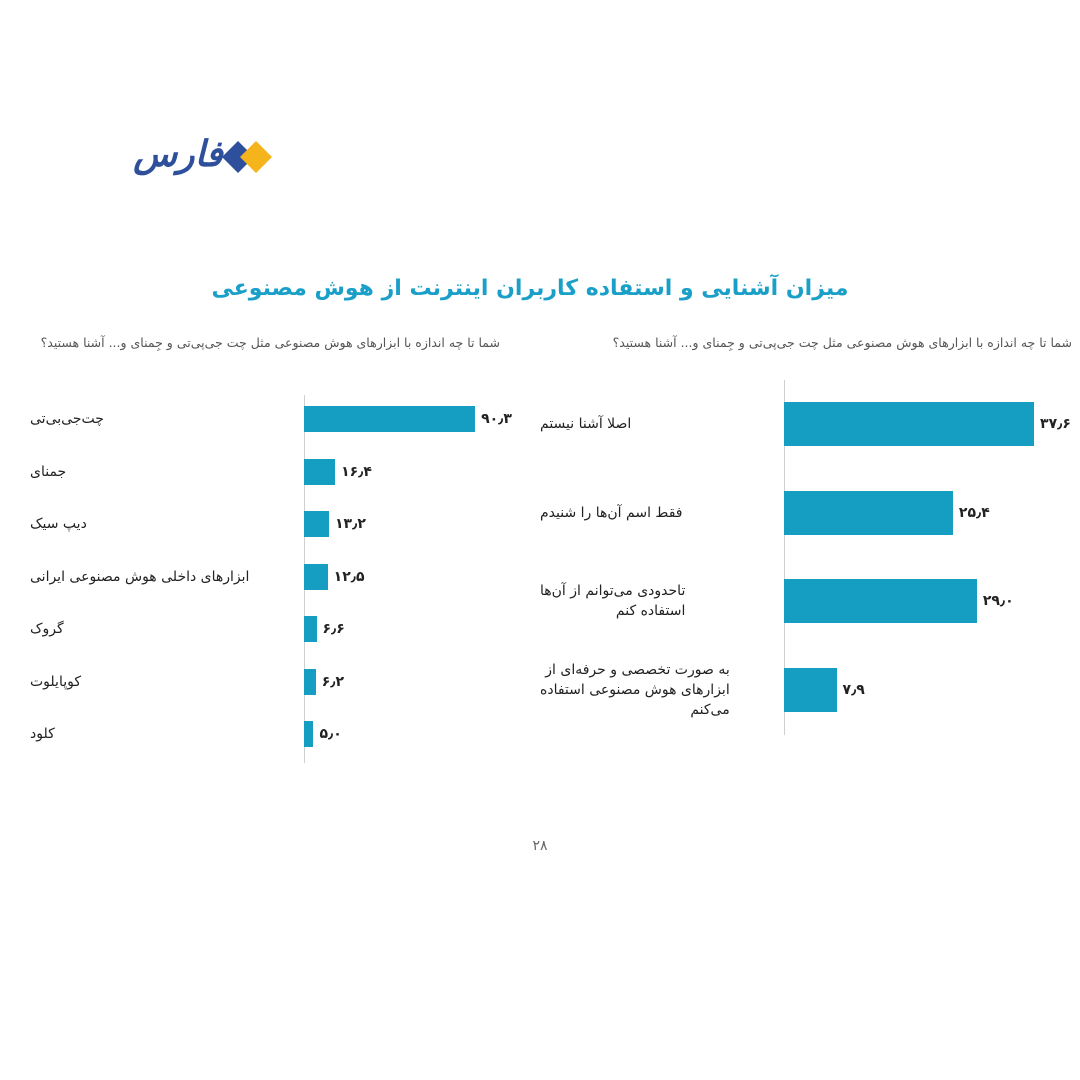 The height and width of the screenshot is (1080, 1080). I want to click on value-label: ۷٫۹, so click(853, 690).